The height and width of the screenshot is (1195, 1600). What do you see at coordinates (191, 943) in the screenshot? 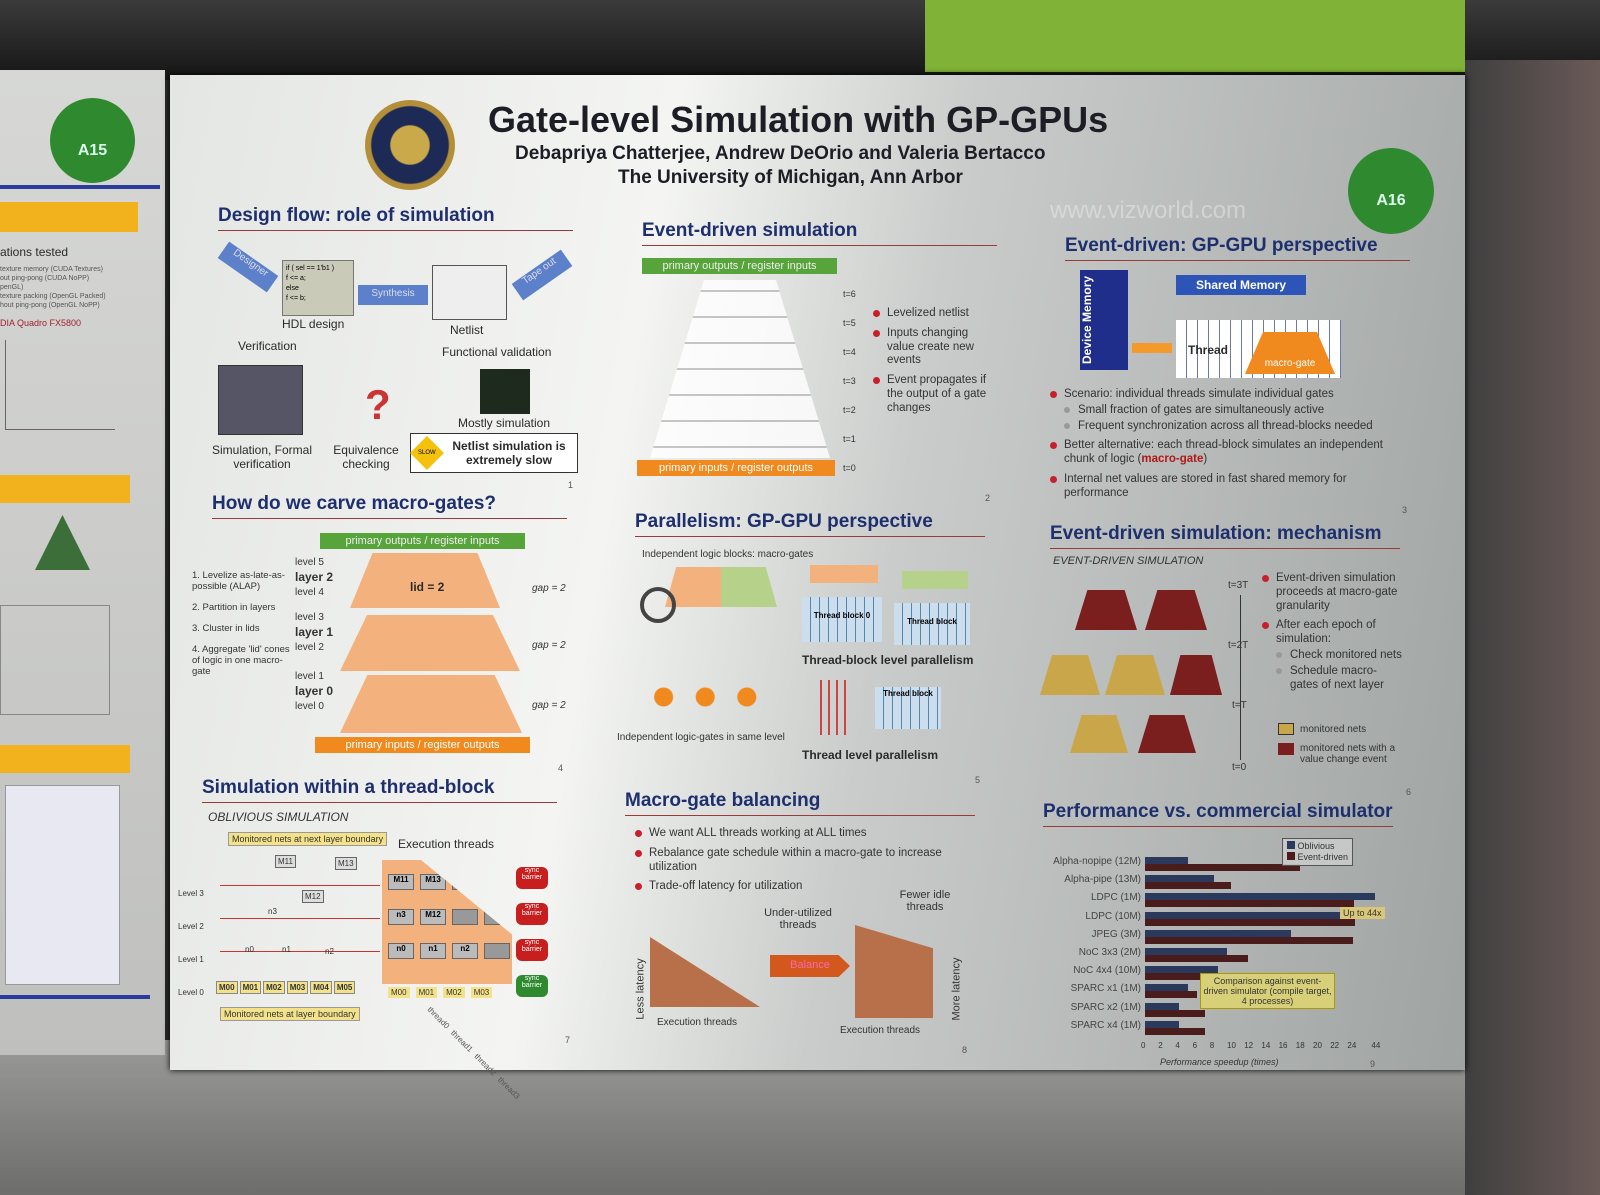
I see `level-labels: Level 3 Level 2 Level 1 Level 0` at bounding box center [191, 943].